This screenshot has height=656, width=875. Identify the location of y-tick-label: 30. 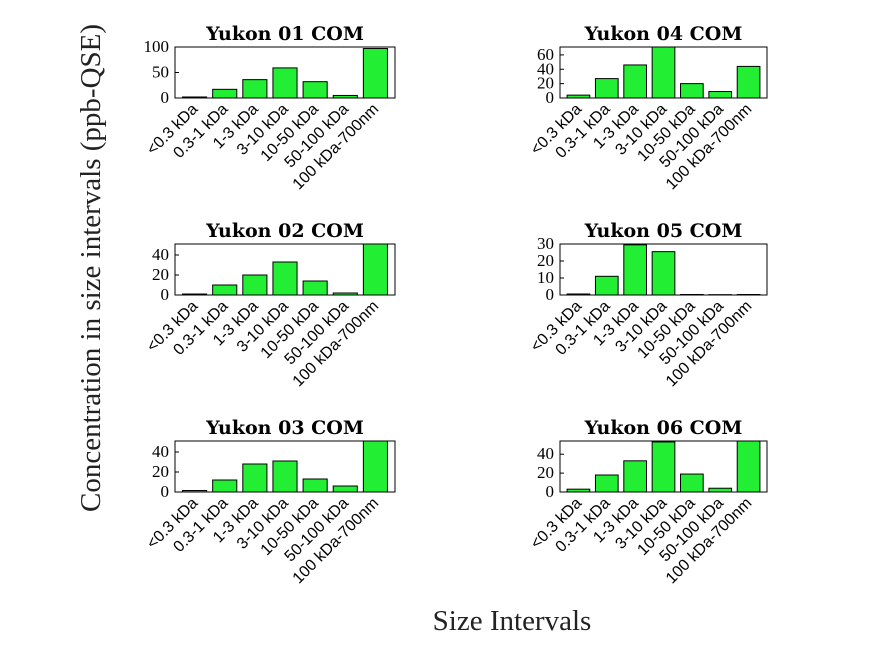
(545, 243).